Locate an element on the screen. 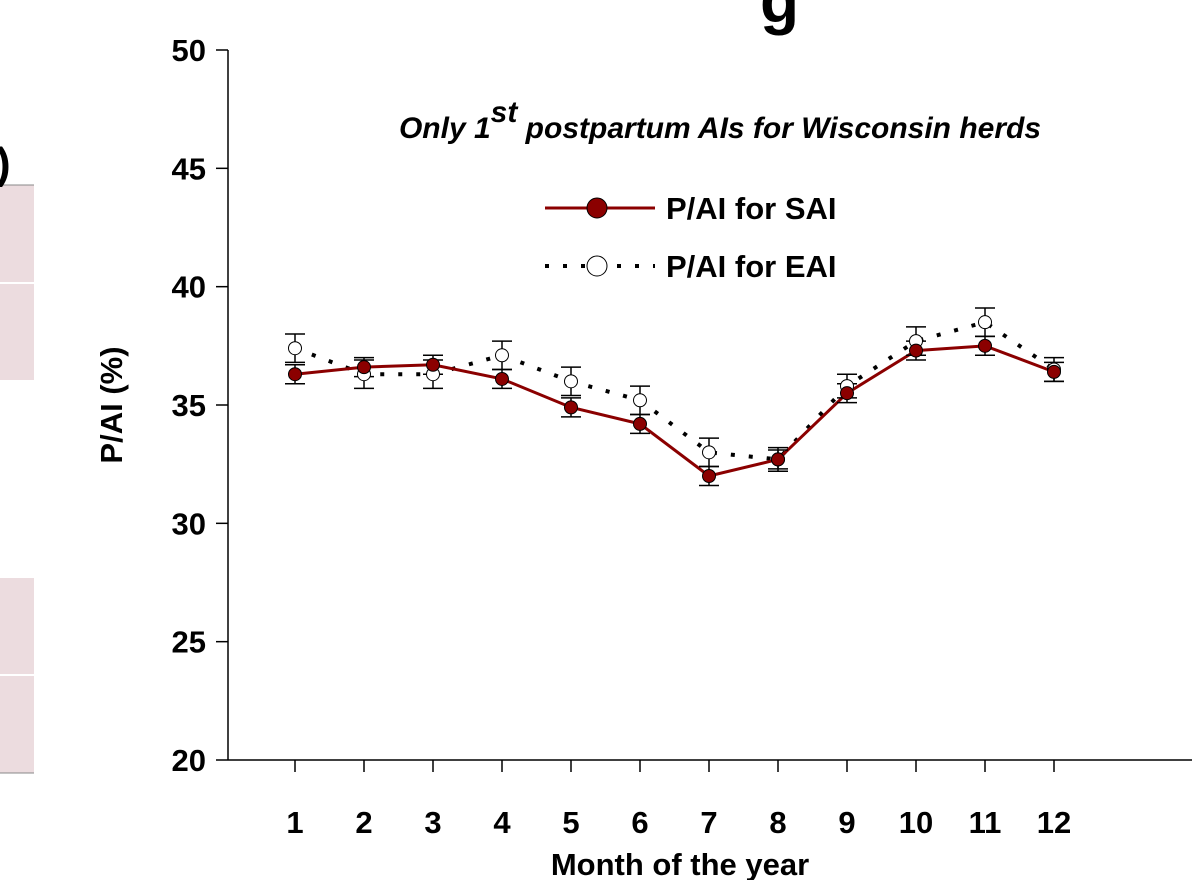 The height and width of the screenshot is (880, 1193). x-tick-label: 10 is located at coordinates (916, 822).